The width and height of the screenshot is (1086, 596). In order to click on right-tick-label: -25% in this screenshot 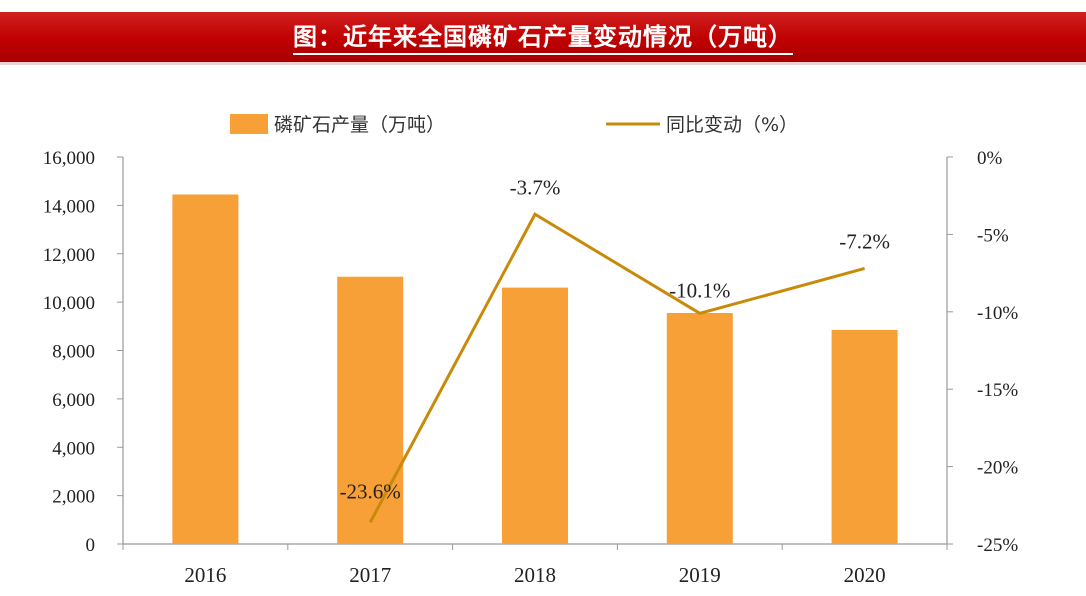, I will do `click(997, 545)`.